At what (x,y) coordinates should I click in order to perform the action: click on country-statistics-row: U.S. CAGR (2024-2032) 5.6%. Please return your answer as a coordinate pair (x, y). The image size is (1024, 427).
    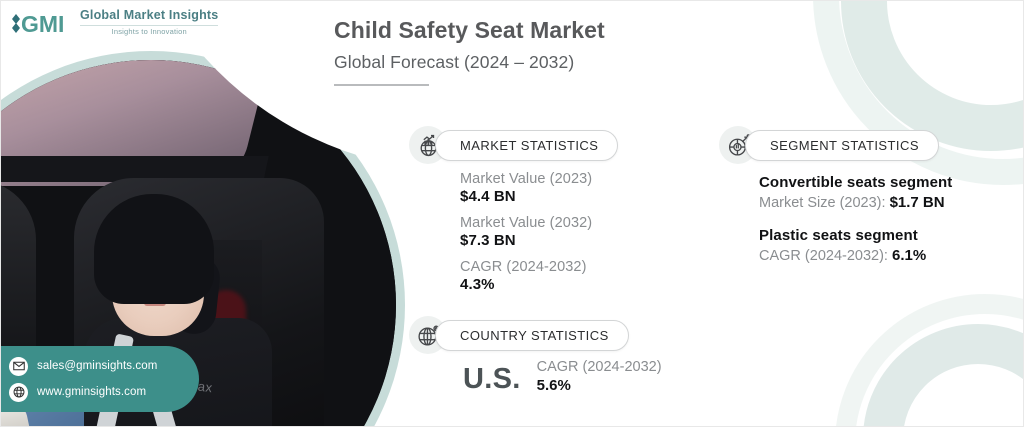
    Looking at the image, I should click on (562, 376).